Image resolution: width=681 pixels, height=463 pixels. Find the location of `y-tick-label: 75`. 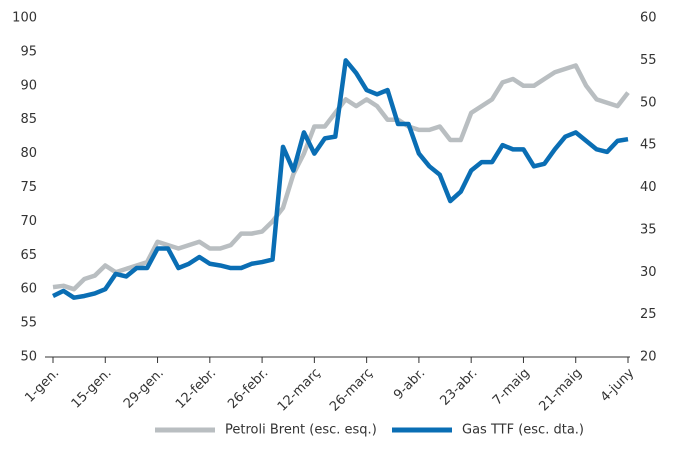

y-tick-label: 75 is located at coordinates (28, 187).